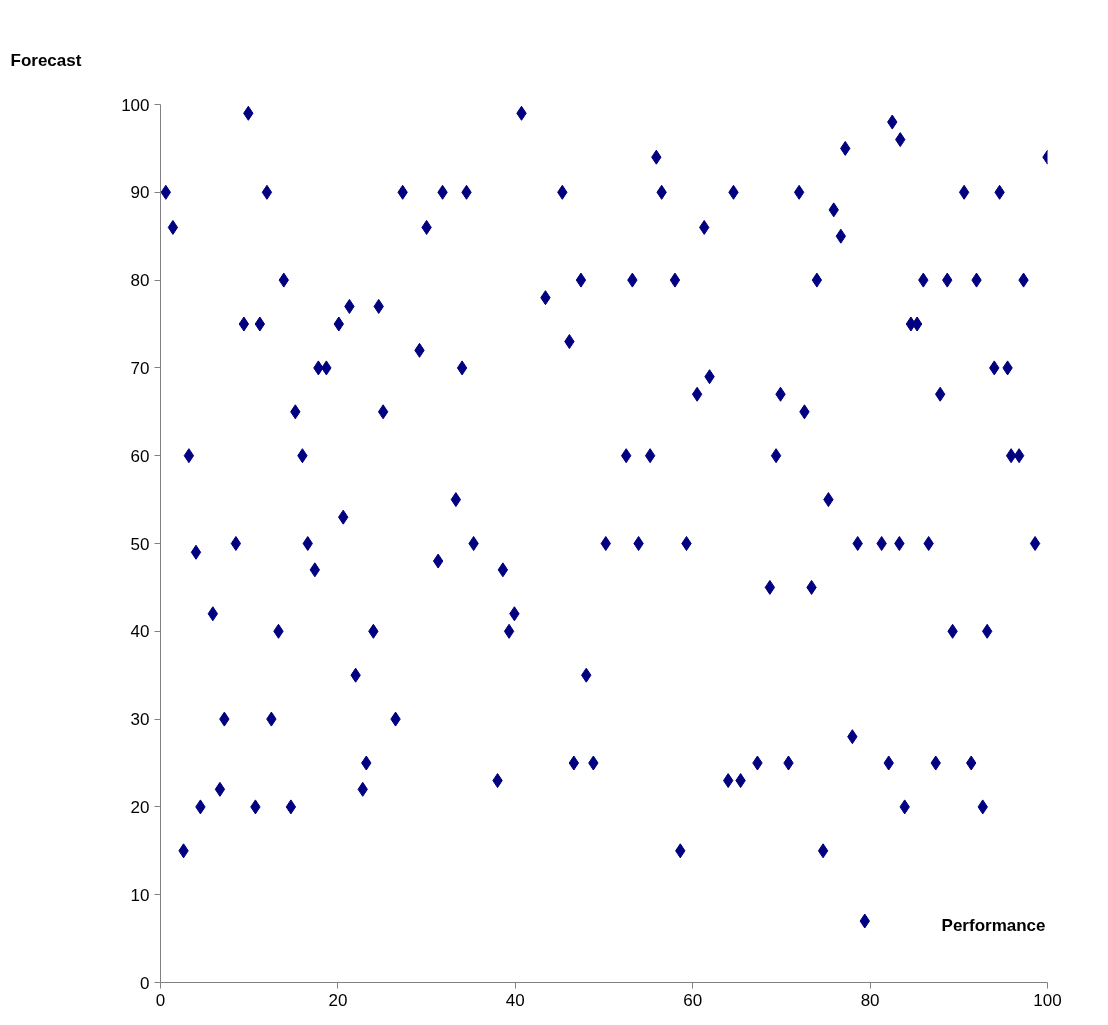 This screenshot has height=1025, width=1108. I want to click on y-tick-label: 80, so click(140, 281).